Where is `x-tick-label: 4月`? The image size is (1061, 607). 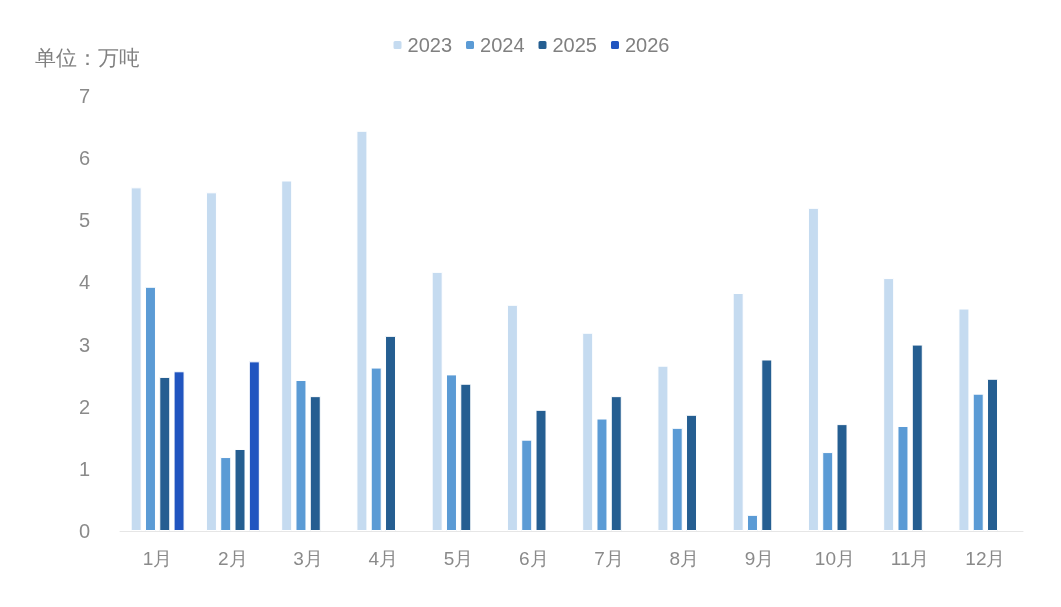
x-tick-label: 4月 is located at coordinates (383, 558).